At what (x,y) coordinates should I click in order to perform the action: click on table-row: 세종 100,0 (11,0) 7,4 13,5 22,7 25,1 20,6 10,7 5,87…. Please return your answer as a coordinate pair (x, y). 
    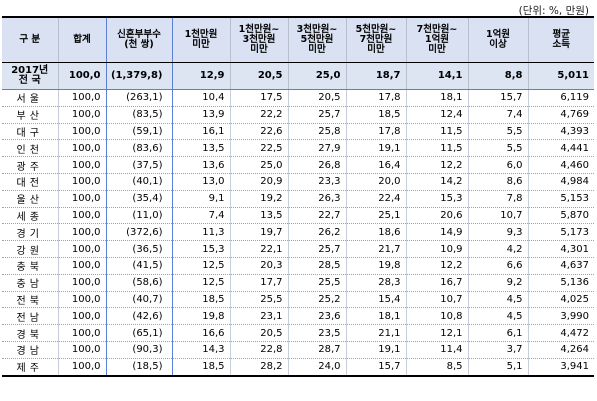
    Looking at the image, I should click on (298, 216).